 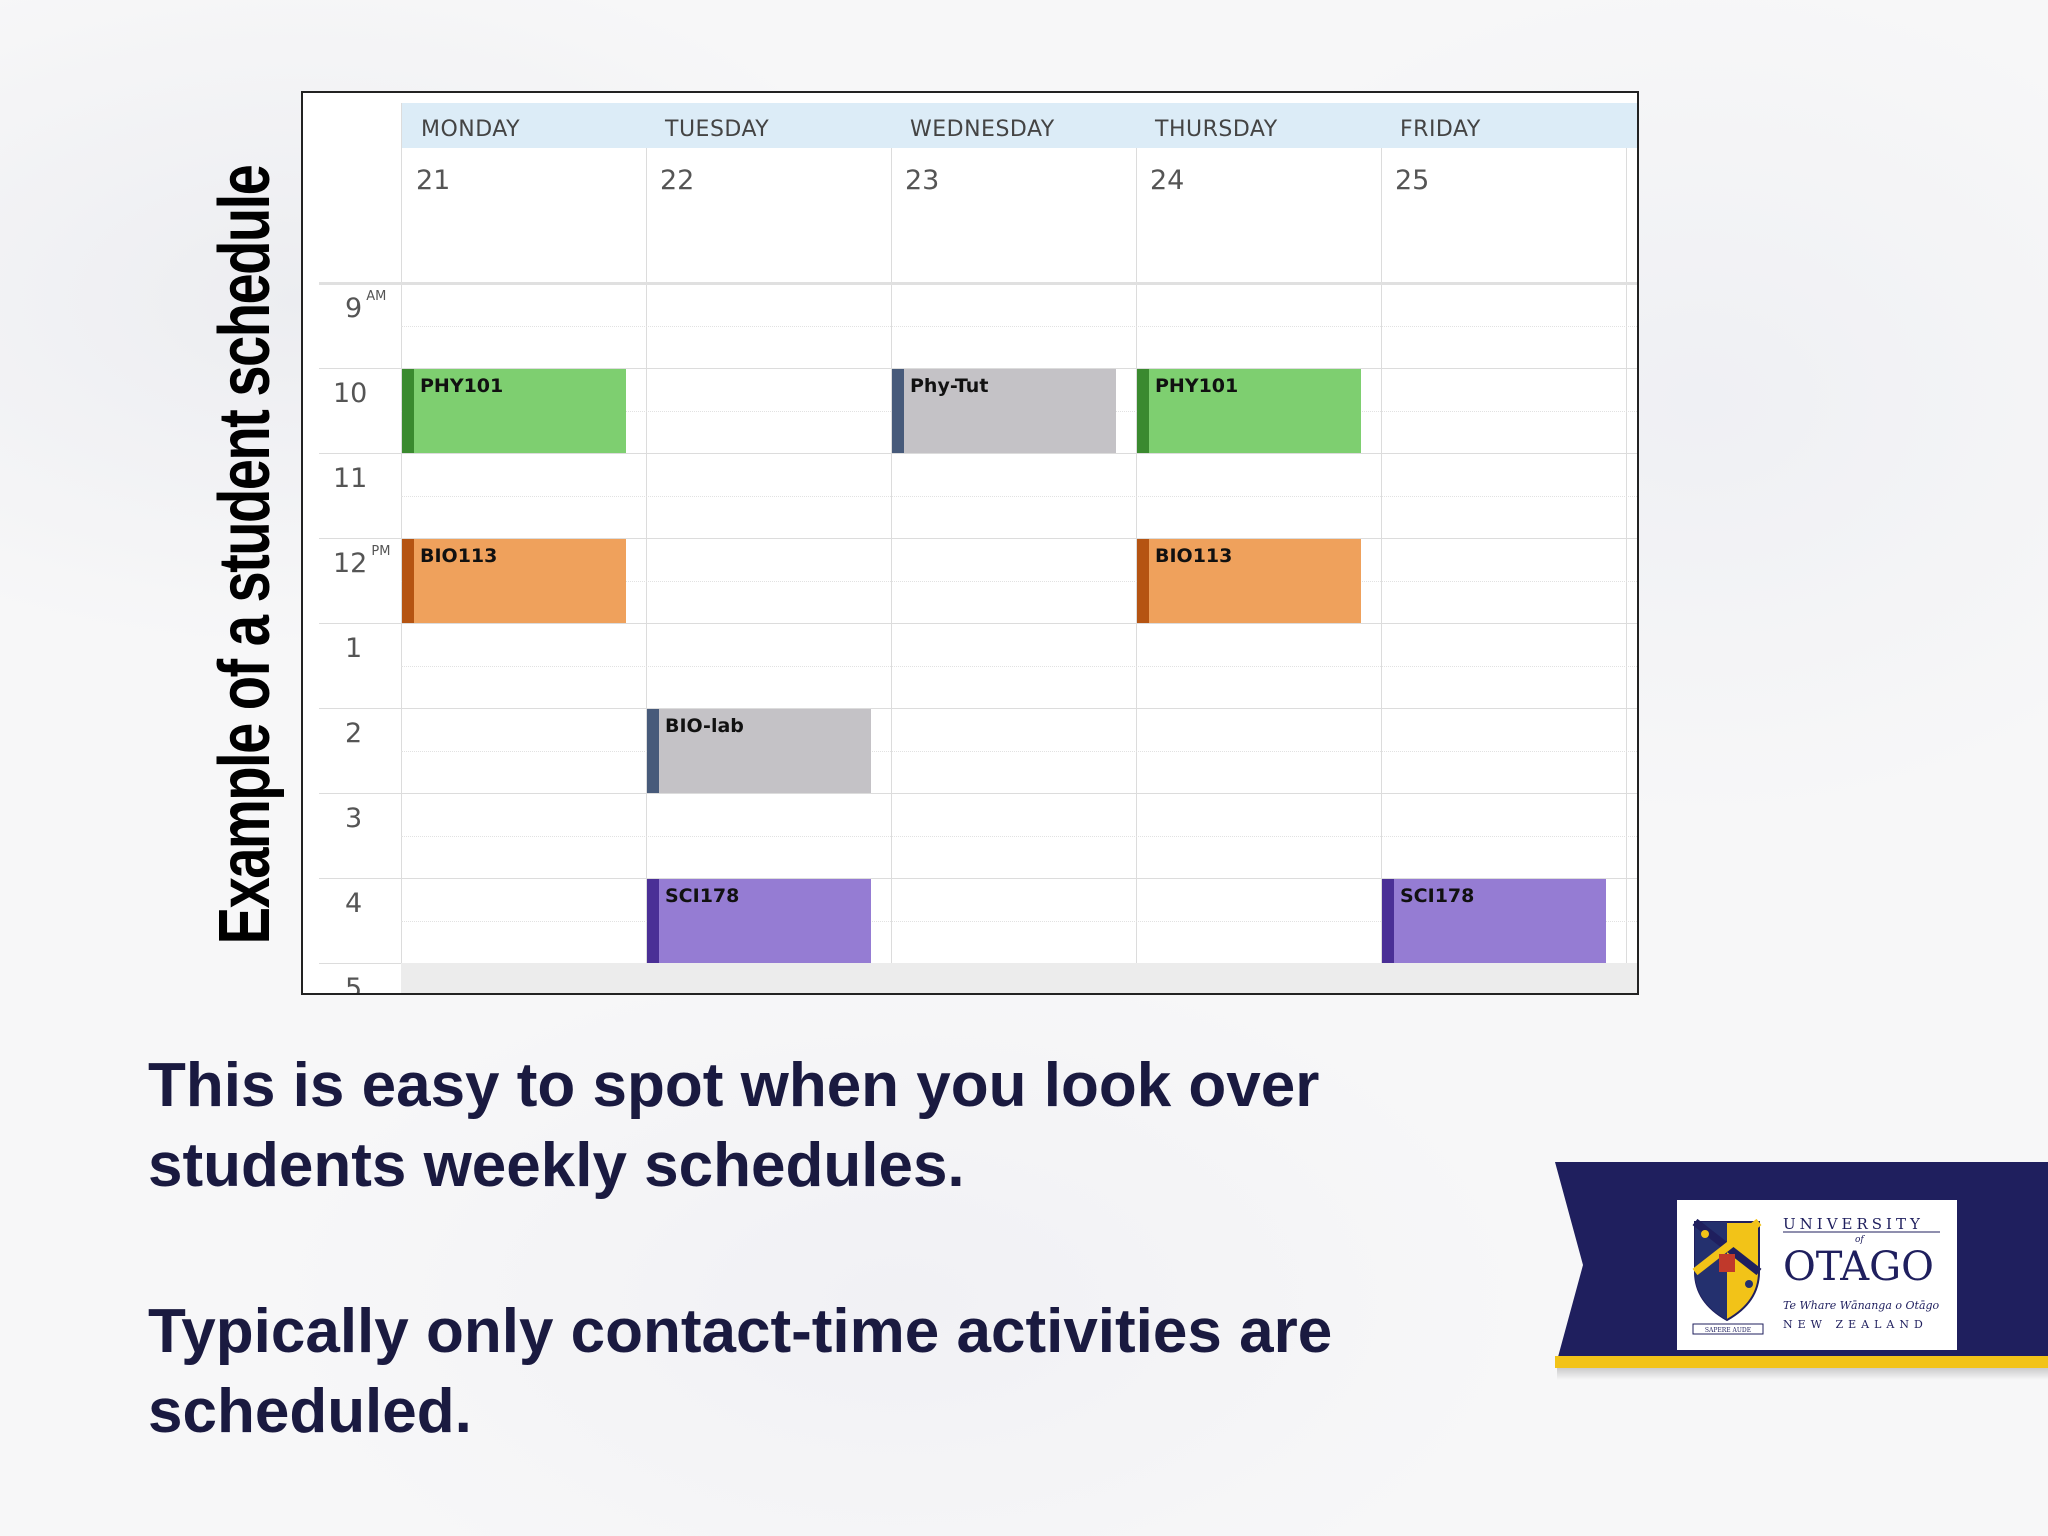 What do you see at coordinates (350, 393) in the screenshot?
I see `hour-label-10: 10` at bounding box center [350, 393].